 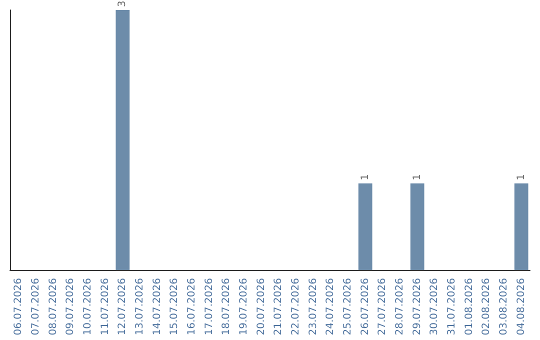 What do you see at coordinates (521, 307) in the screenshot?
I see `x-tick-label: 04.08.2026` at bounding box center [521, 307].